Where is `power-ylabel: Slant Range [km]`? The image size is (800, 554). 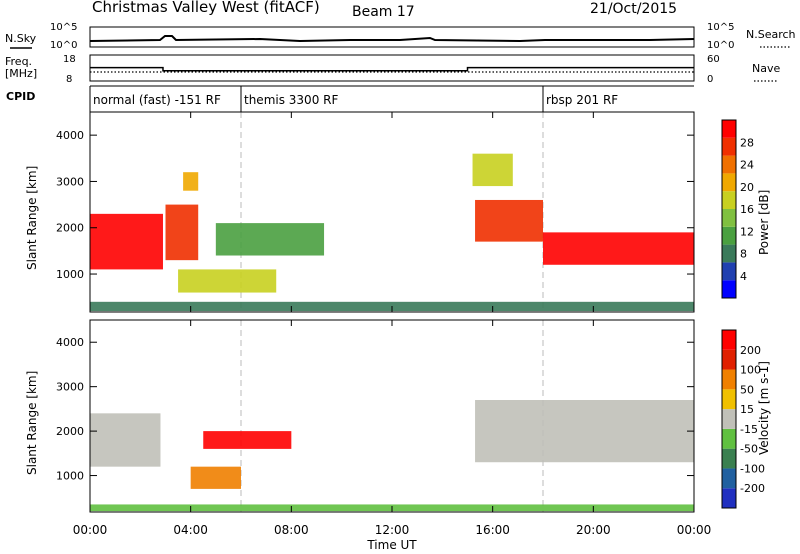 power-ylabel: Slant Range [km] is located at coordinates (32, 218).